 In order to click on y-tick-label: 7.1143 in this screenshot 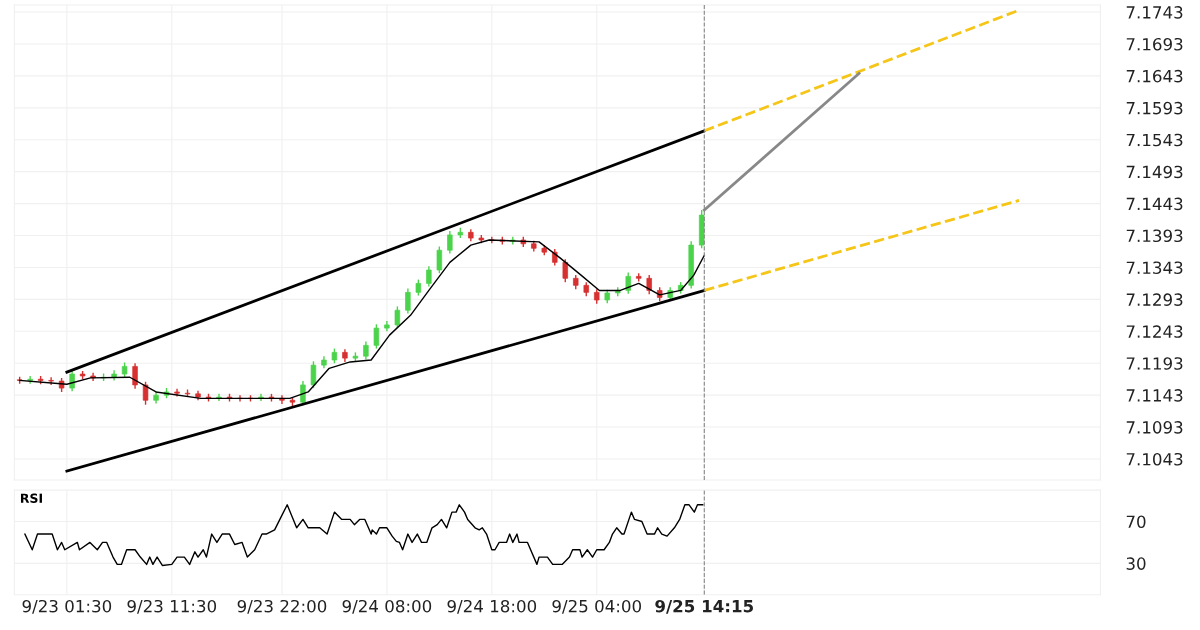, I will do `click(1154, 395)`.